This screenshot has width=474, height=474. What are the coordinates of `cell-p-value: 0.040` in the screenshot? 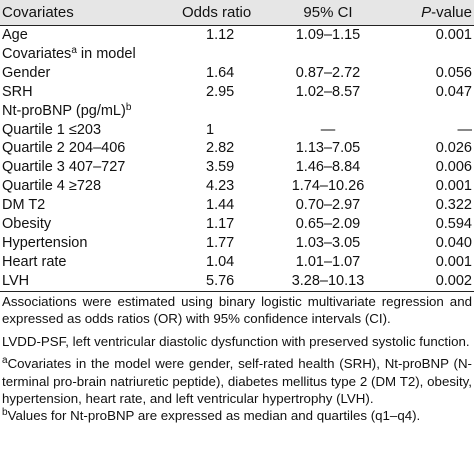 It's located at (453, 242).